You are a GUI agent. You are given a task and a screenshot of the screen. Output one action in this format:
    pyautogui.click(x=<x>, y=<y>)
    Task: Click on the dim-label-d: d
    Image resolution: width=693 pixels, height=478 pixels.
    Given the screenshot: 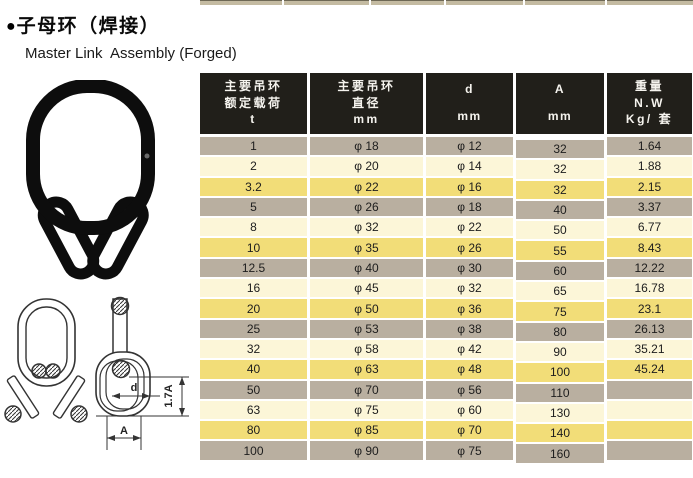 What is the action you would take?
    pyautogui.click(x=134, y=388)
    